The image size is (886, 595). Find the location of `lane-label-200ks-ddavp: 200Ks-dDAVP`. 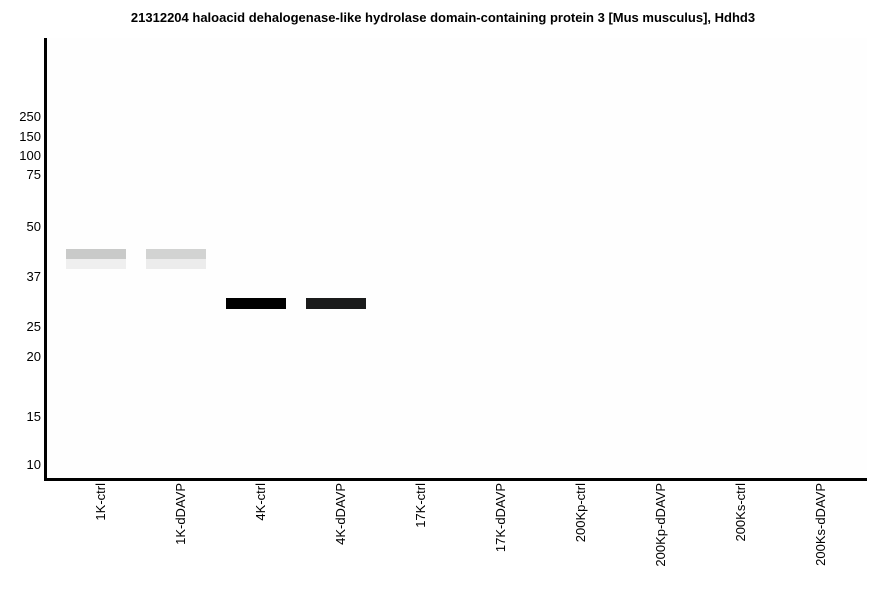

lane-label-200ks-ddavp: 200Ks-dDAVP is located at coordinates (820, 524).